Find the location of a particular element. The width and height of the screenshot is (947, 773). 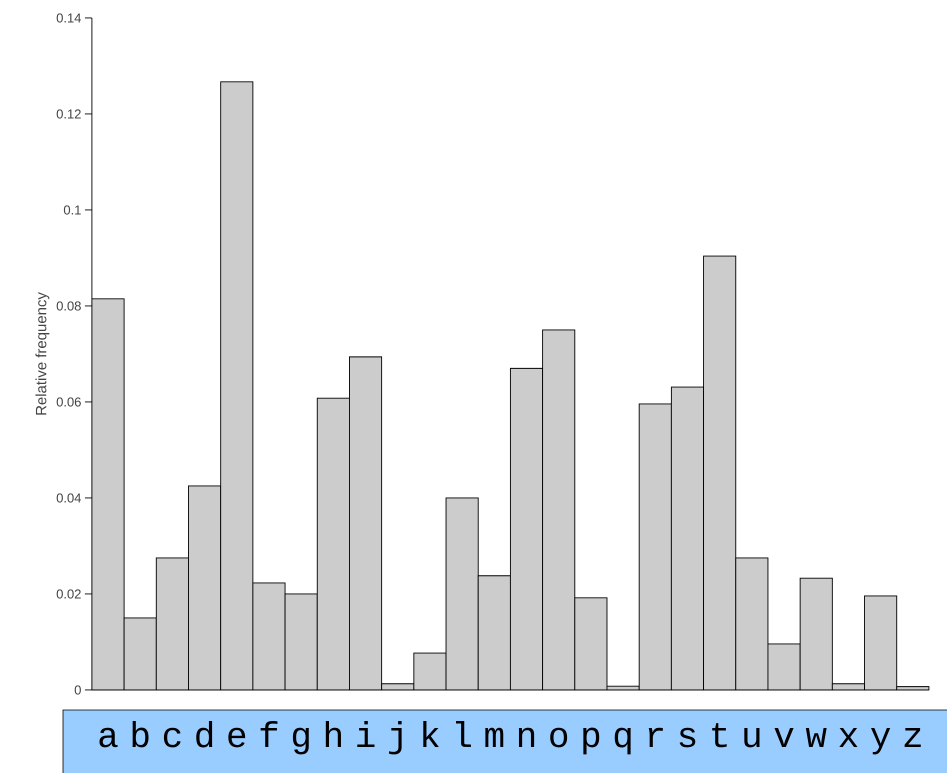

x-tick-label: x is located at coordinates (848, 737).